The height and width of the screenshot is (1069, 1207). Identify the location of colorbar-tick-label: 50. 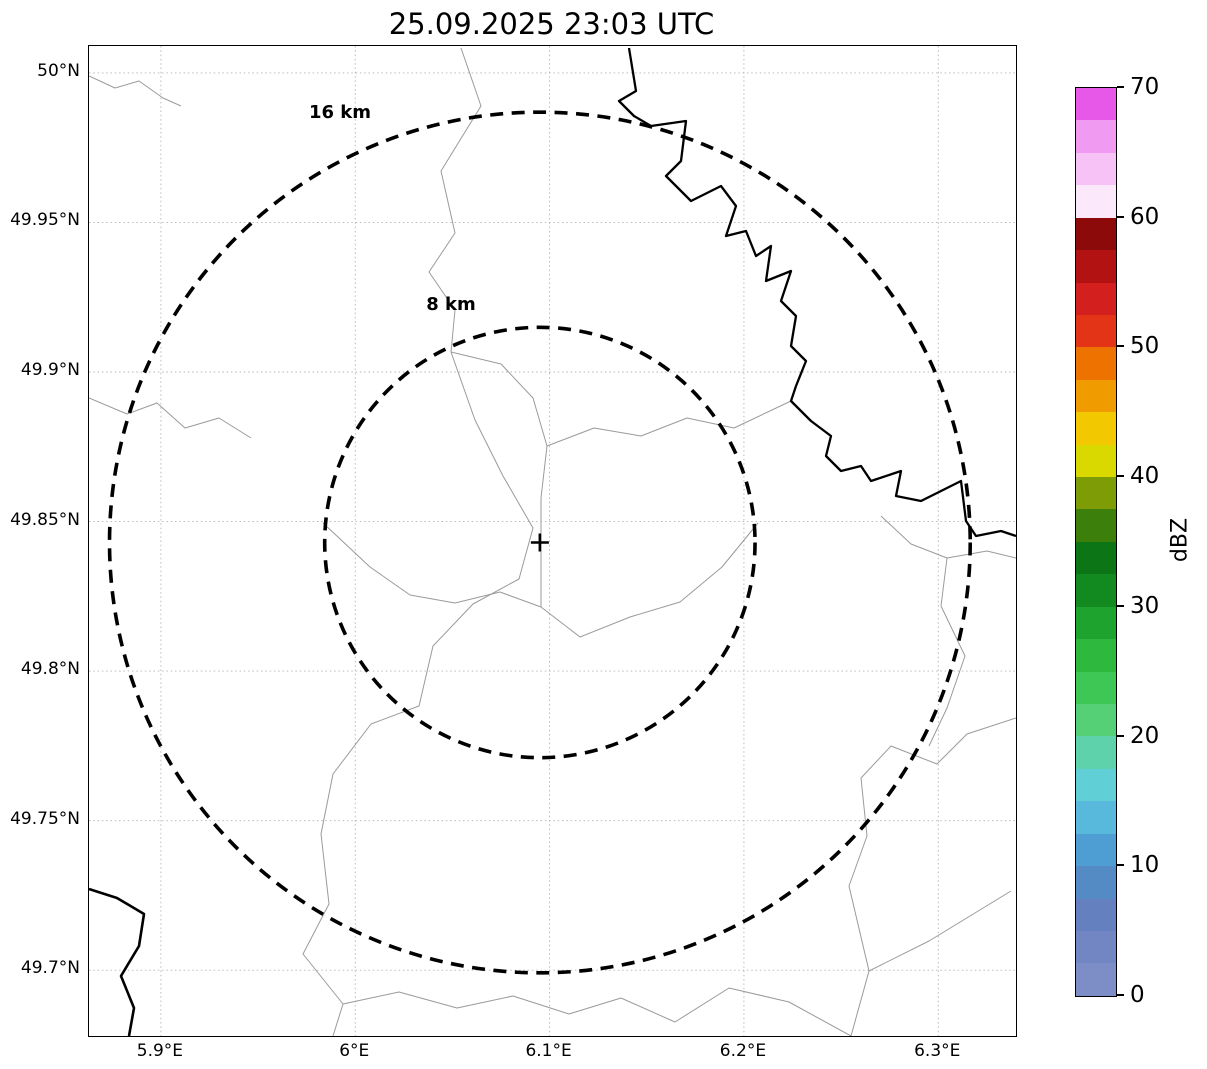
(1145, 346).